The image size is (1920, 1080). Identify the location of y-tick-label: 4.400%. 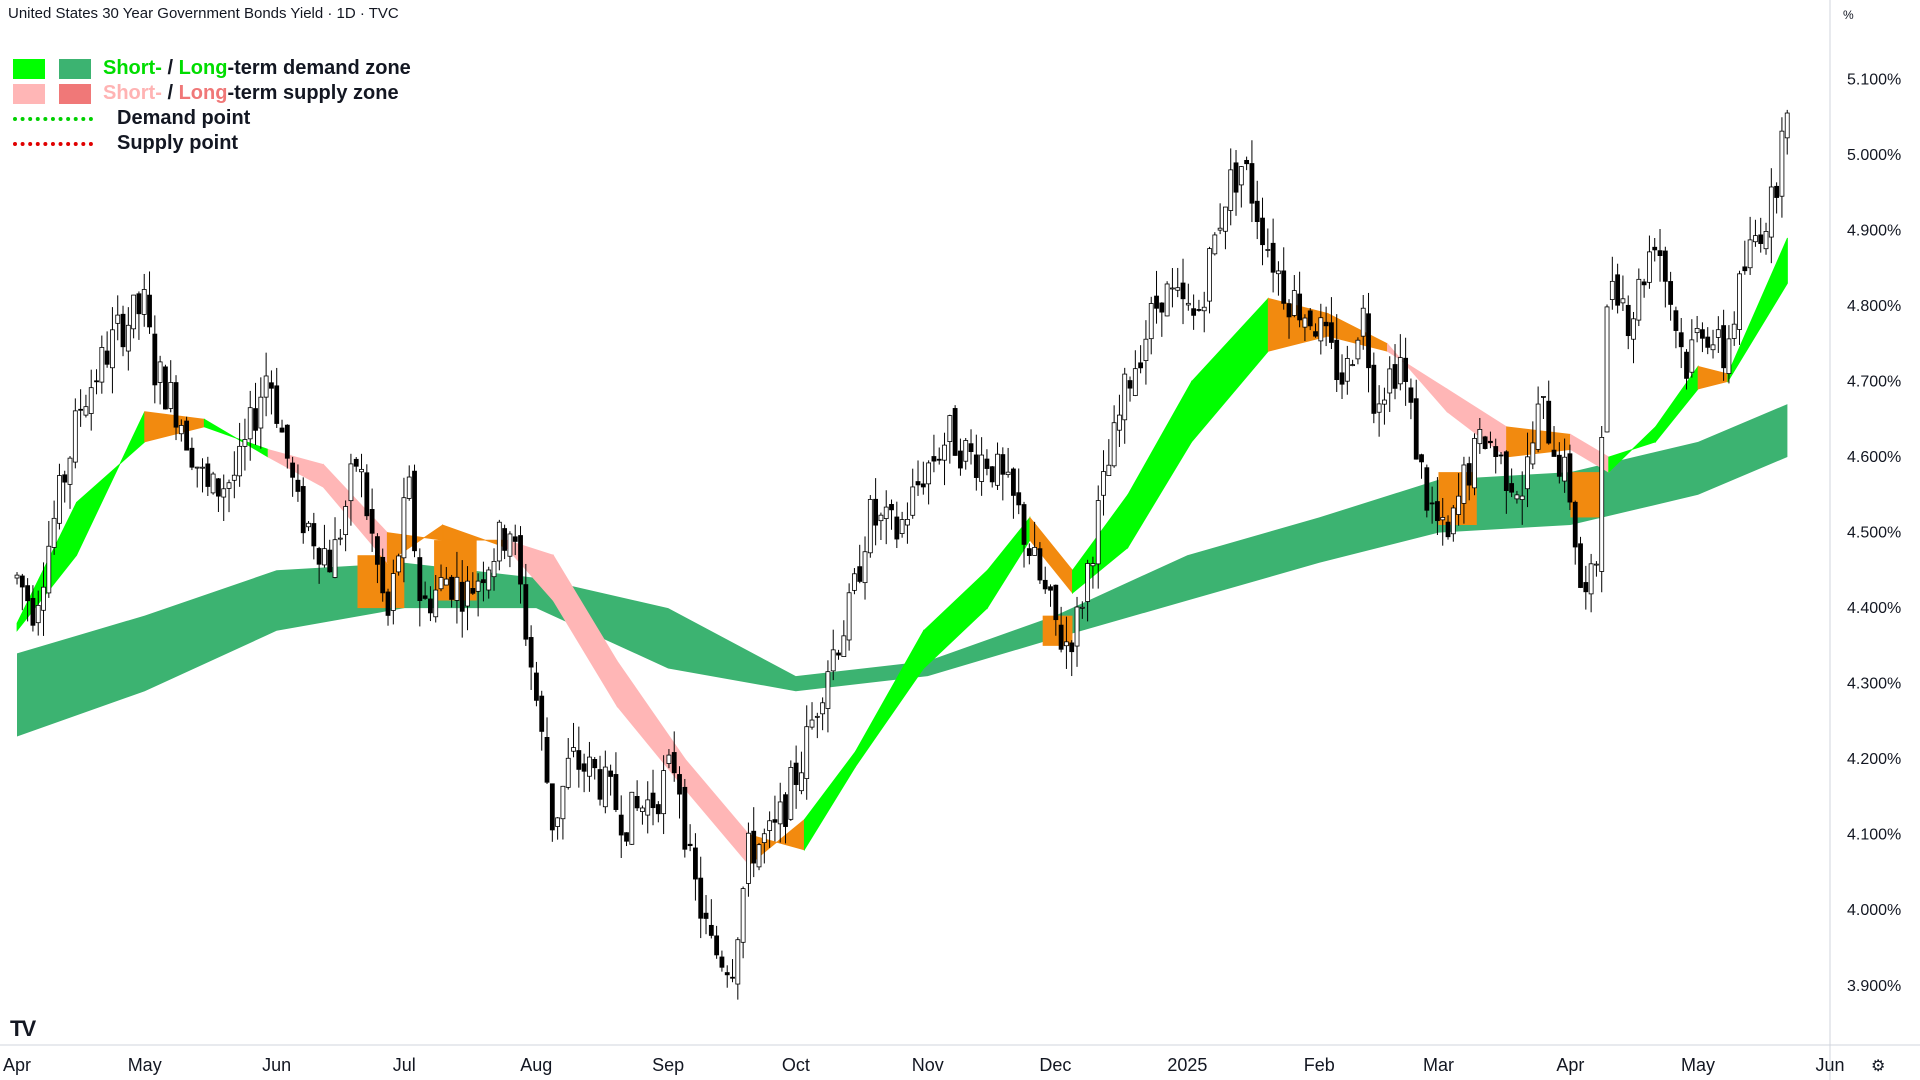
(1874, 608).